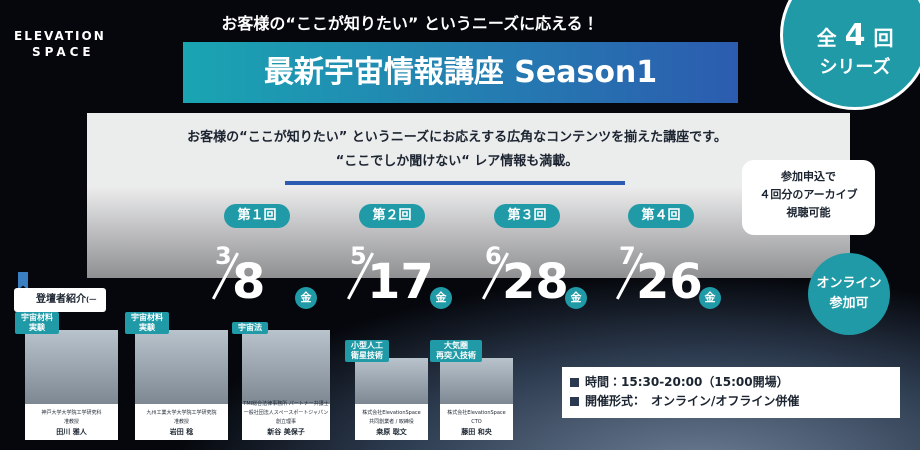 This screenshot has width=920, height=450. I want to click on speaker-caption: 神戸大学大学院工学研究科 准教授田川 雅人, so click(71, 423).